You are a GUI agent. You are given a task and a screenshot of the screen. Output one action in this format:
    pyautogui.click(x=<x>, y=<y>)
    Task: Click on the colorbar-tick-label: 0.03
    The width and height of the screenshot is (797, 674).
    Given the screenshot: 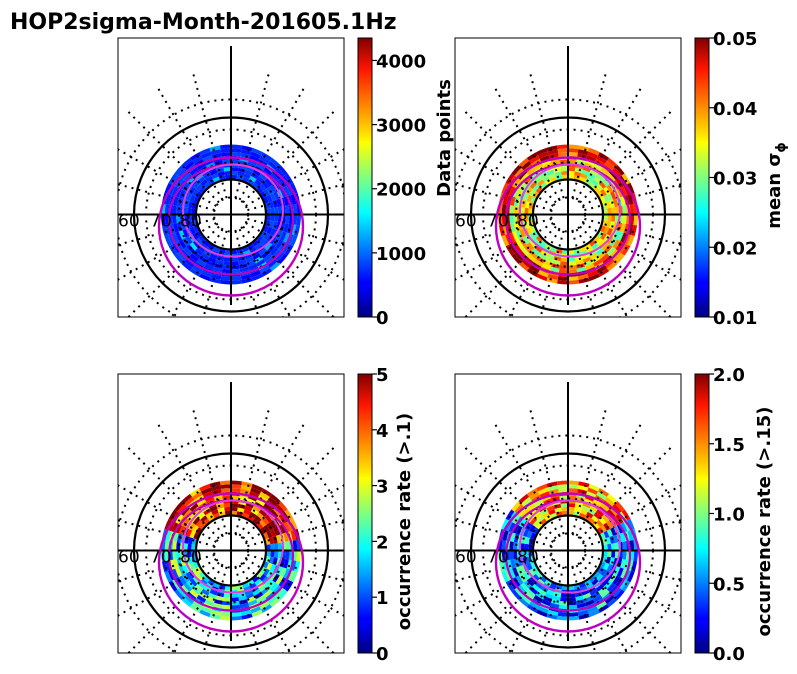 What is the action you would take?
    pyautogui.click(x=735, y=179)
    